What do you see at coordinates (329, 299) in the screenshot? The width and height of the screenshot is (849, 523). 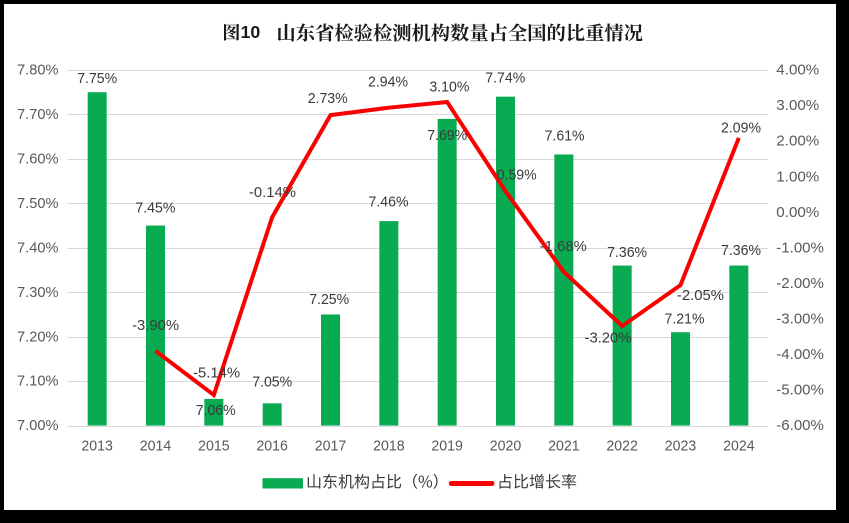 I see `svg-text: 7.25%` at bounding box center [329, 299].